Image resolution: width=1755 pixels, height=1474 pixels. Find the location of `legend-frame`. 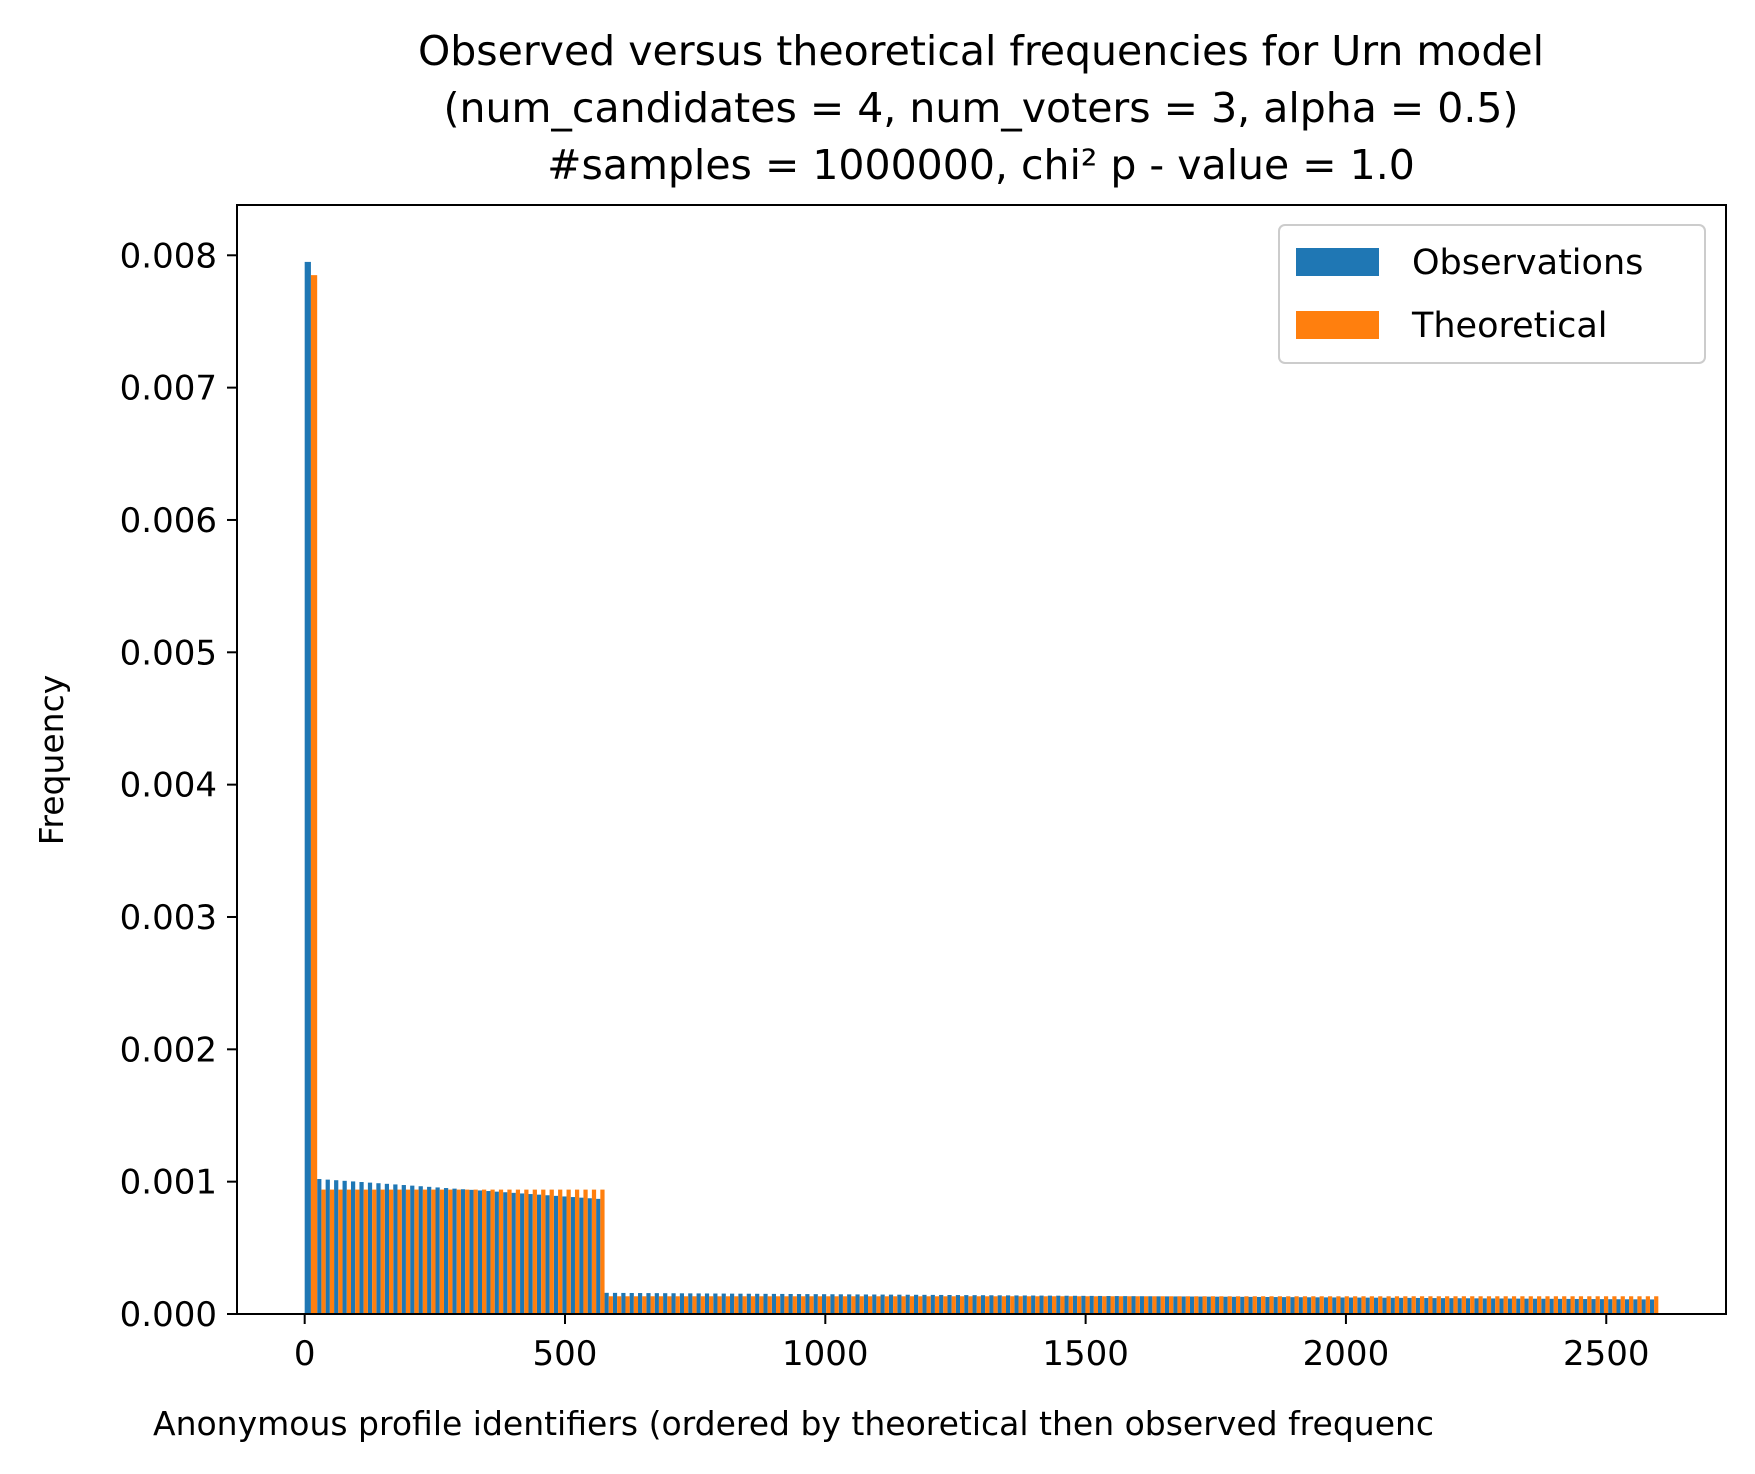

legend-frame is located at coordinates (1492, 294).